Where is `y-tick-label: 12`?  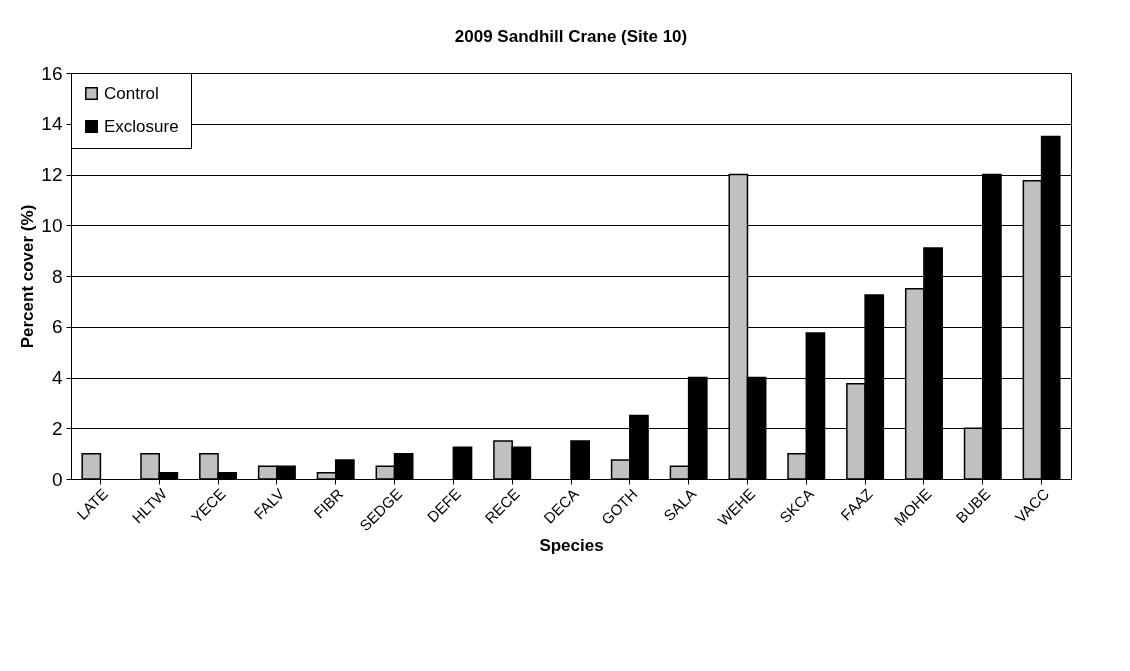
y-tick-label: 12 is located at coordinates (52, 174).